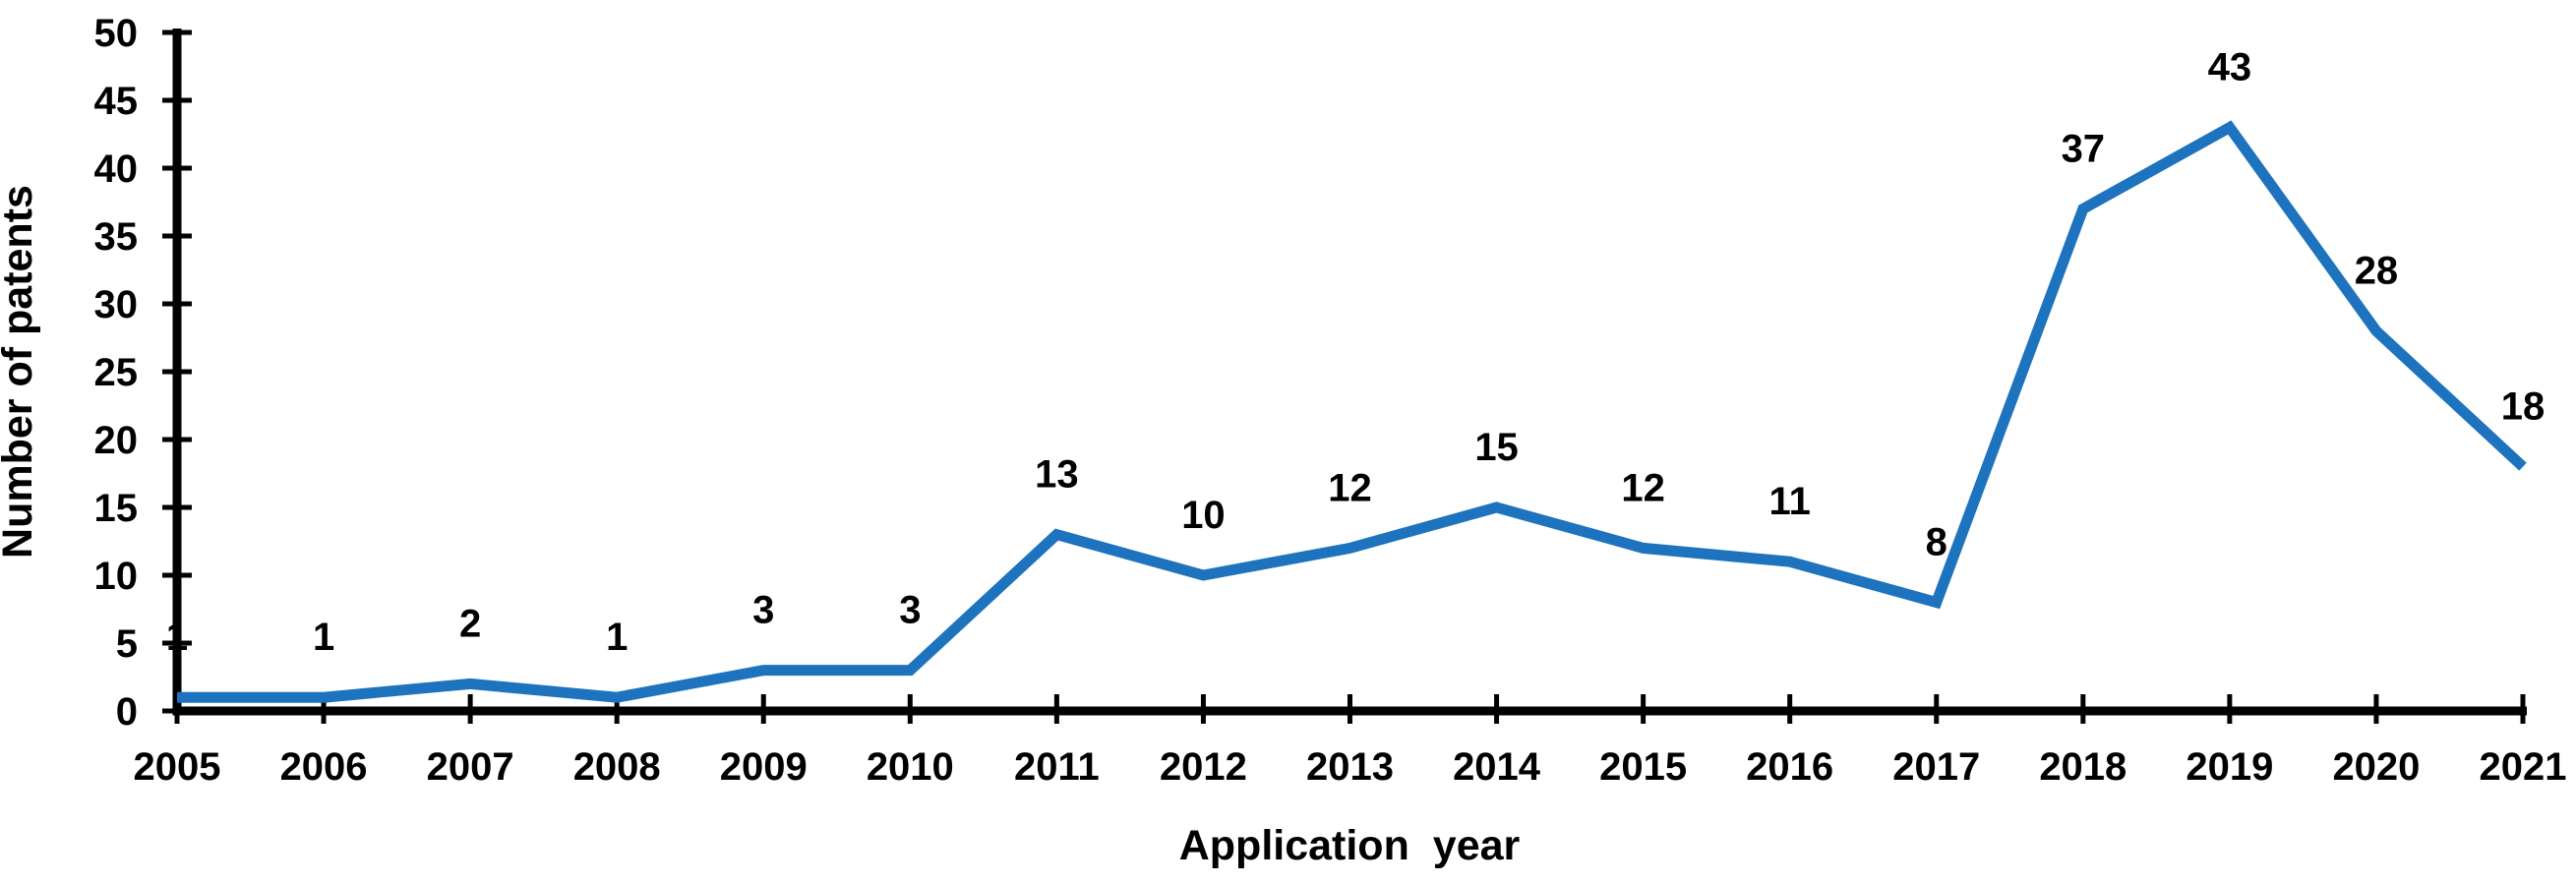 The width and height of the screenshot is (2576, 885). Describe the element at coordinates (1350, 767) in the screenshot. I see `x-tick-label: 2013` at that location.